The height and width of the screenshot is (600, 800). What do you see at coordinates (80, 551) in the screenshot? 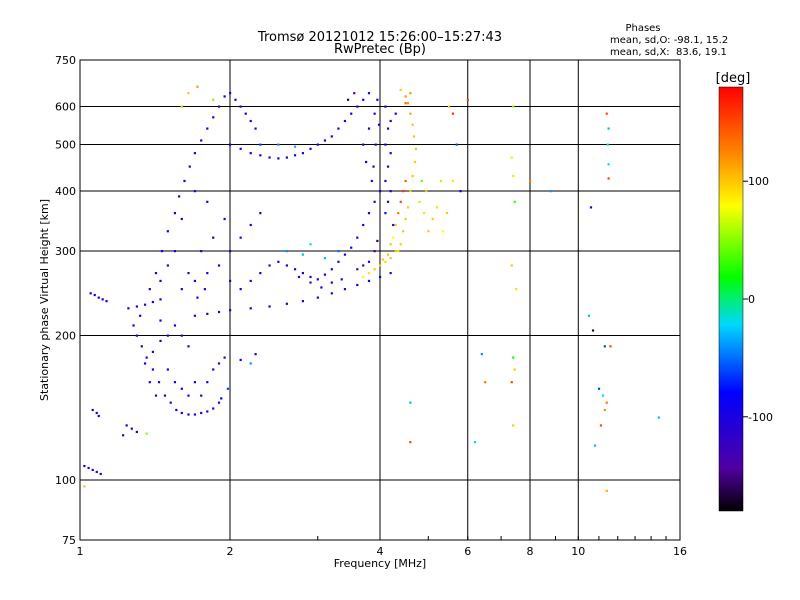
I see `x-tick-label: 1` at bounding box center [80, 551].